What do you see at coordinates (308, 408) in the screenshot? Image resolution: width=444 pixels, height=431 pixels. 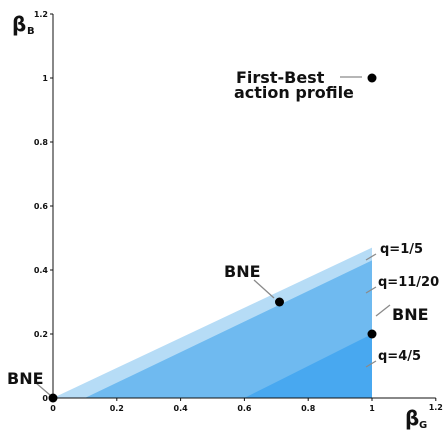 I see `x-tick-label: 0.8` at bounding box center [308, 408].